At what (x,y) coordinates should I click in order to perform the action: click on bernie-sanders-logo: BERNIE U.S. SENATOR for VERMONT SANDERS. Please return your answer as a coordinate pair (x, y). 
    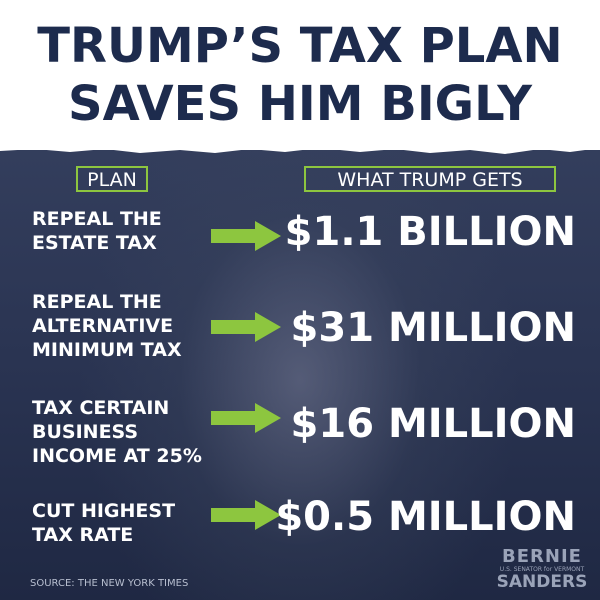
    Looking at the image, I should click on (542, 569).